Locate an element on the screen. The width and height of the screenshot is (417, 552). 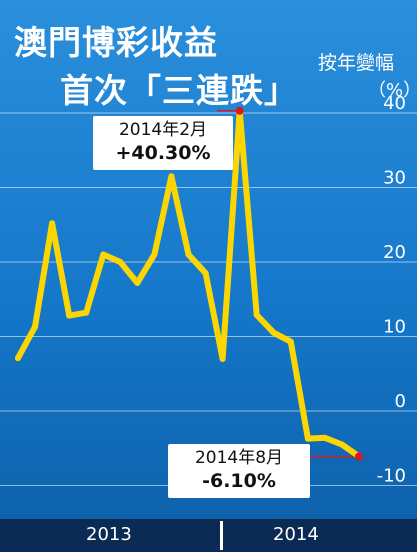
y-tick-label: -10 is located at coordinates (391, 476).